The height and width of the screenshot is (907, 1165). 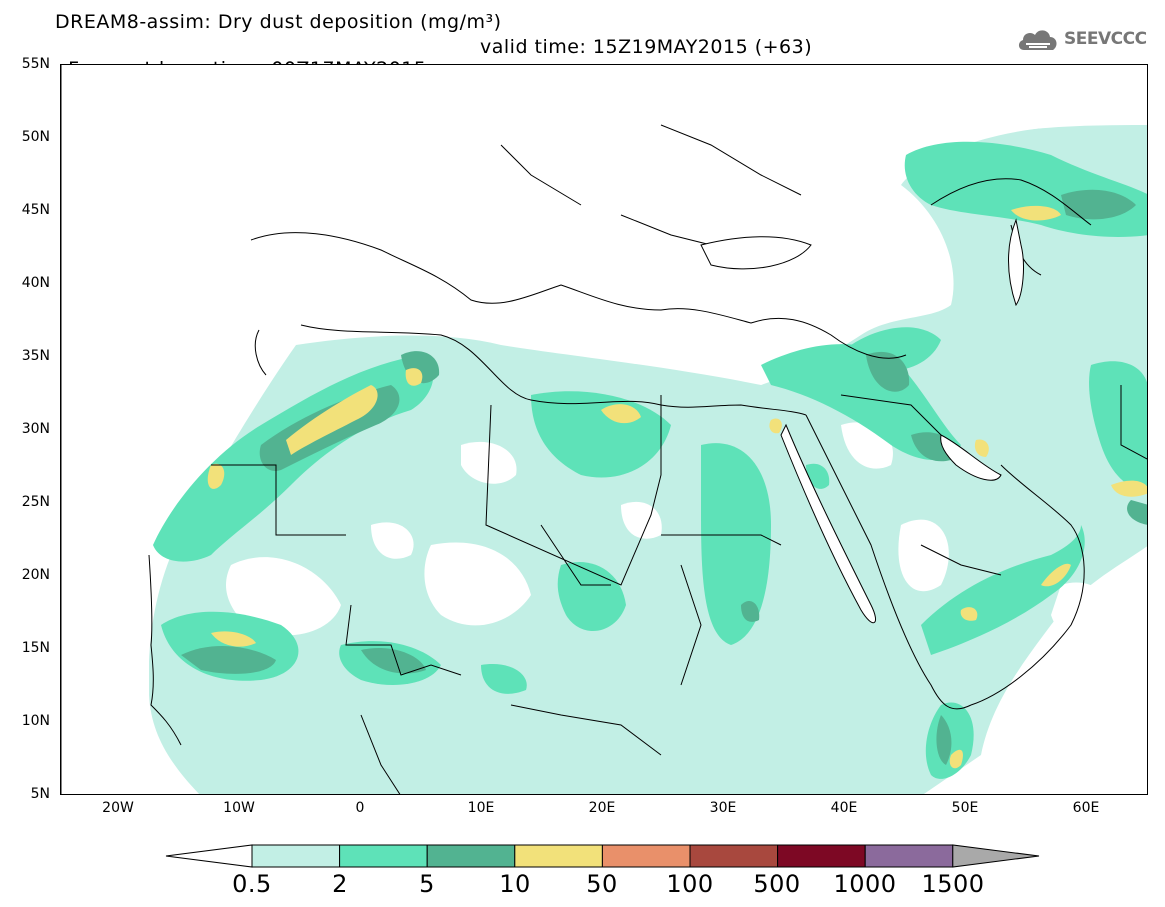 What do you see at coordinates (646, 47) in the screenshot?
I see `valid-time: valid time: 15Z19MAY2015 (+63)` at bounding box center [646, 47].